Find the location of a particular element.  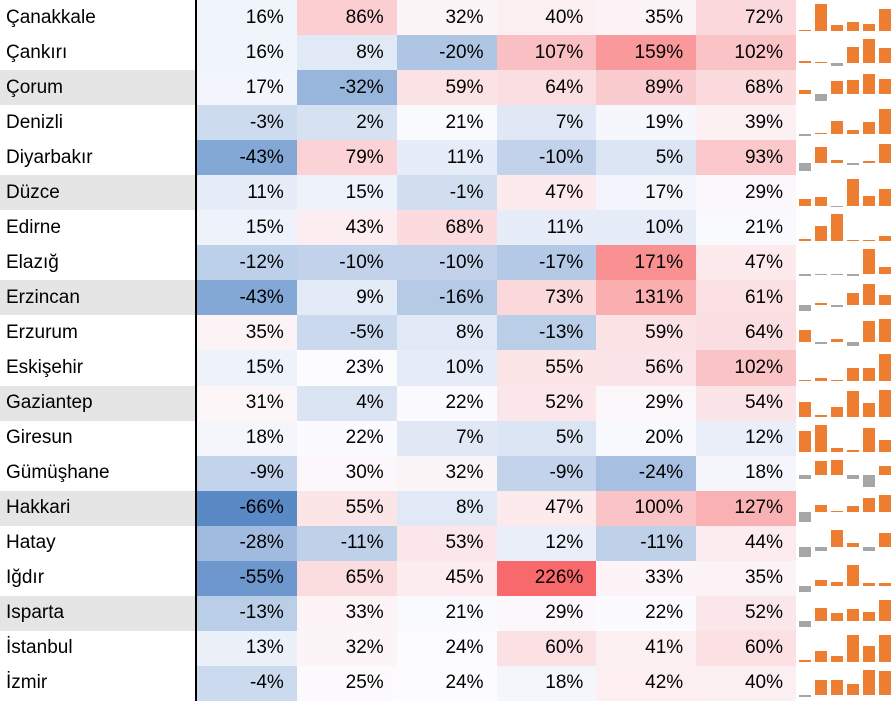

value-cell: 59% is located at coordinates (646, 333).